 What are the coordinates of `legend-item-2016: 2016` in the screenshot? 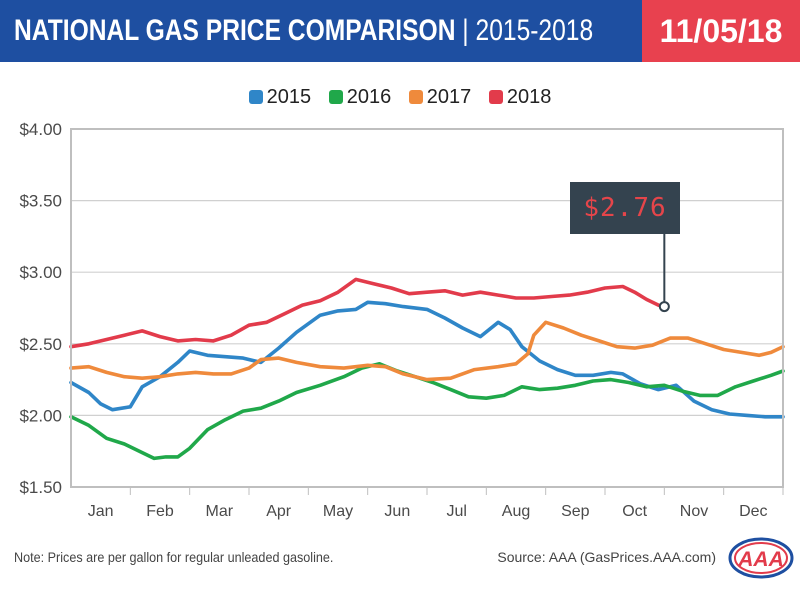 It's located at (360, 97).